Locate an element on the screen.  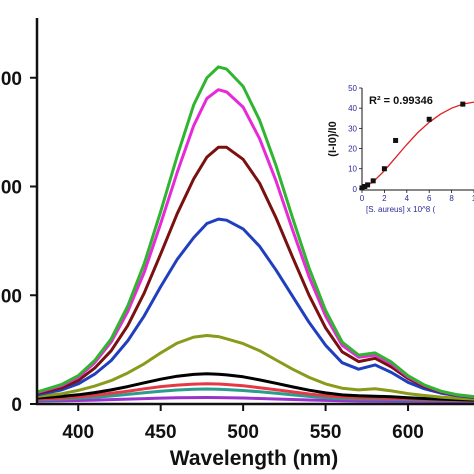
inset-y-tick-label: 30 is located at coordinates (352, 128).